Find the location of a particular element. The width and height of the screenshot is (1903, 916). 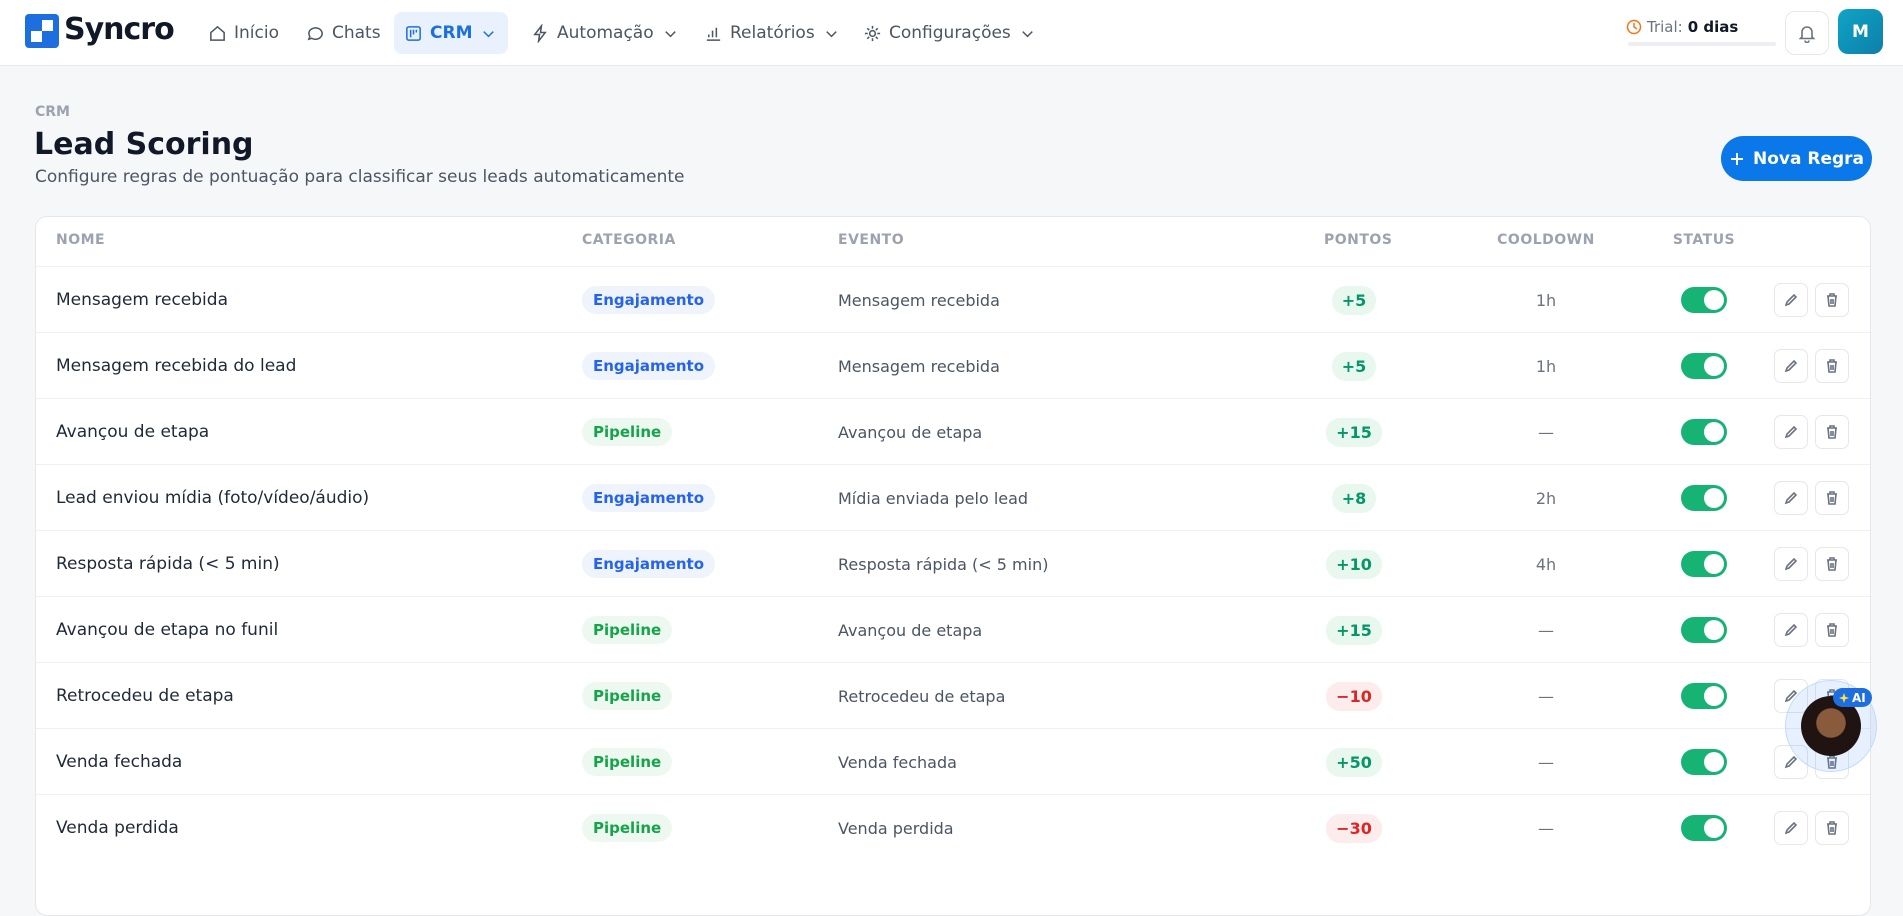

nav-label: CRM is located at coordinates (451, 33).